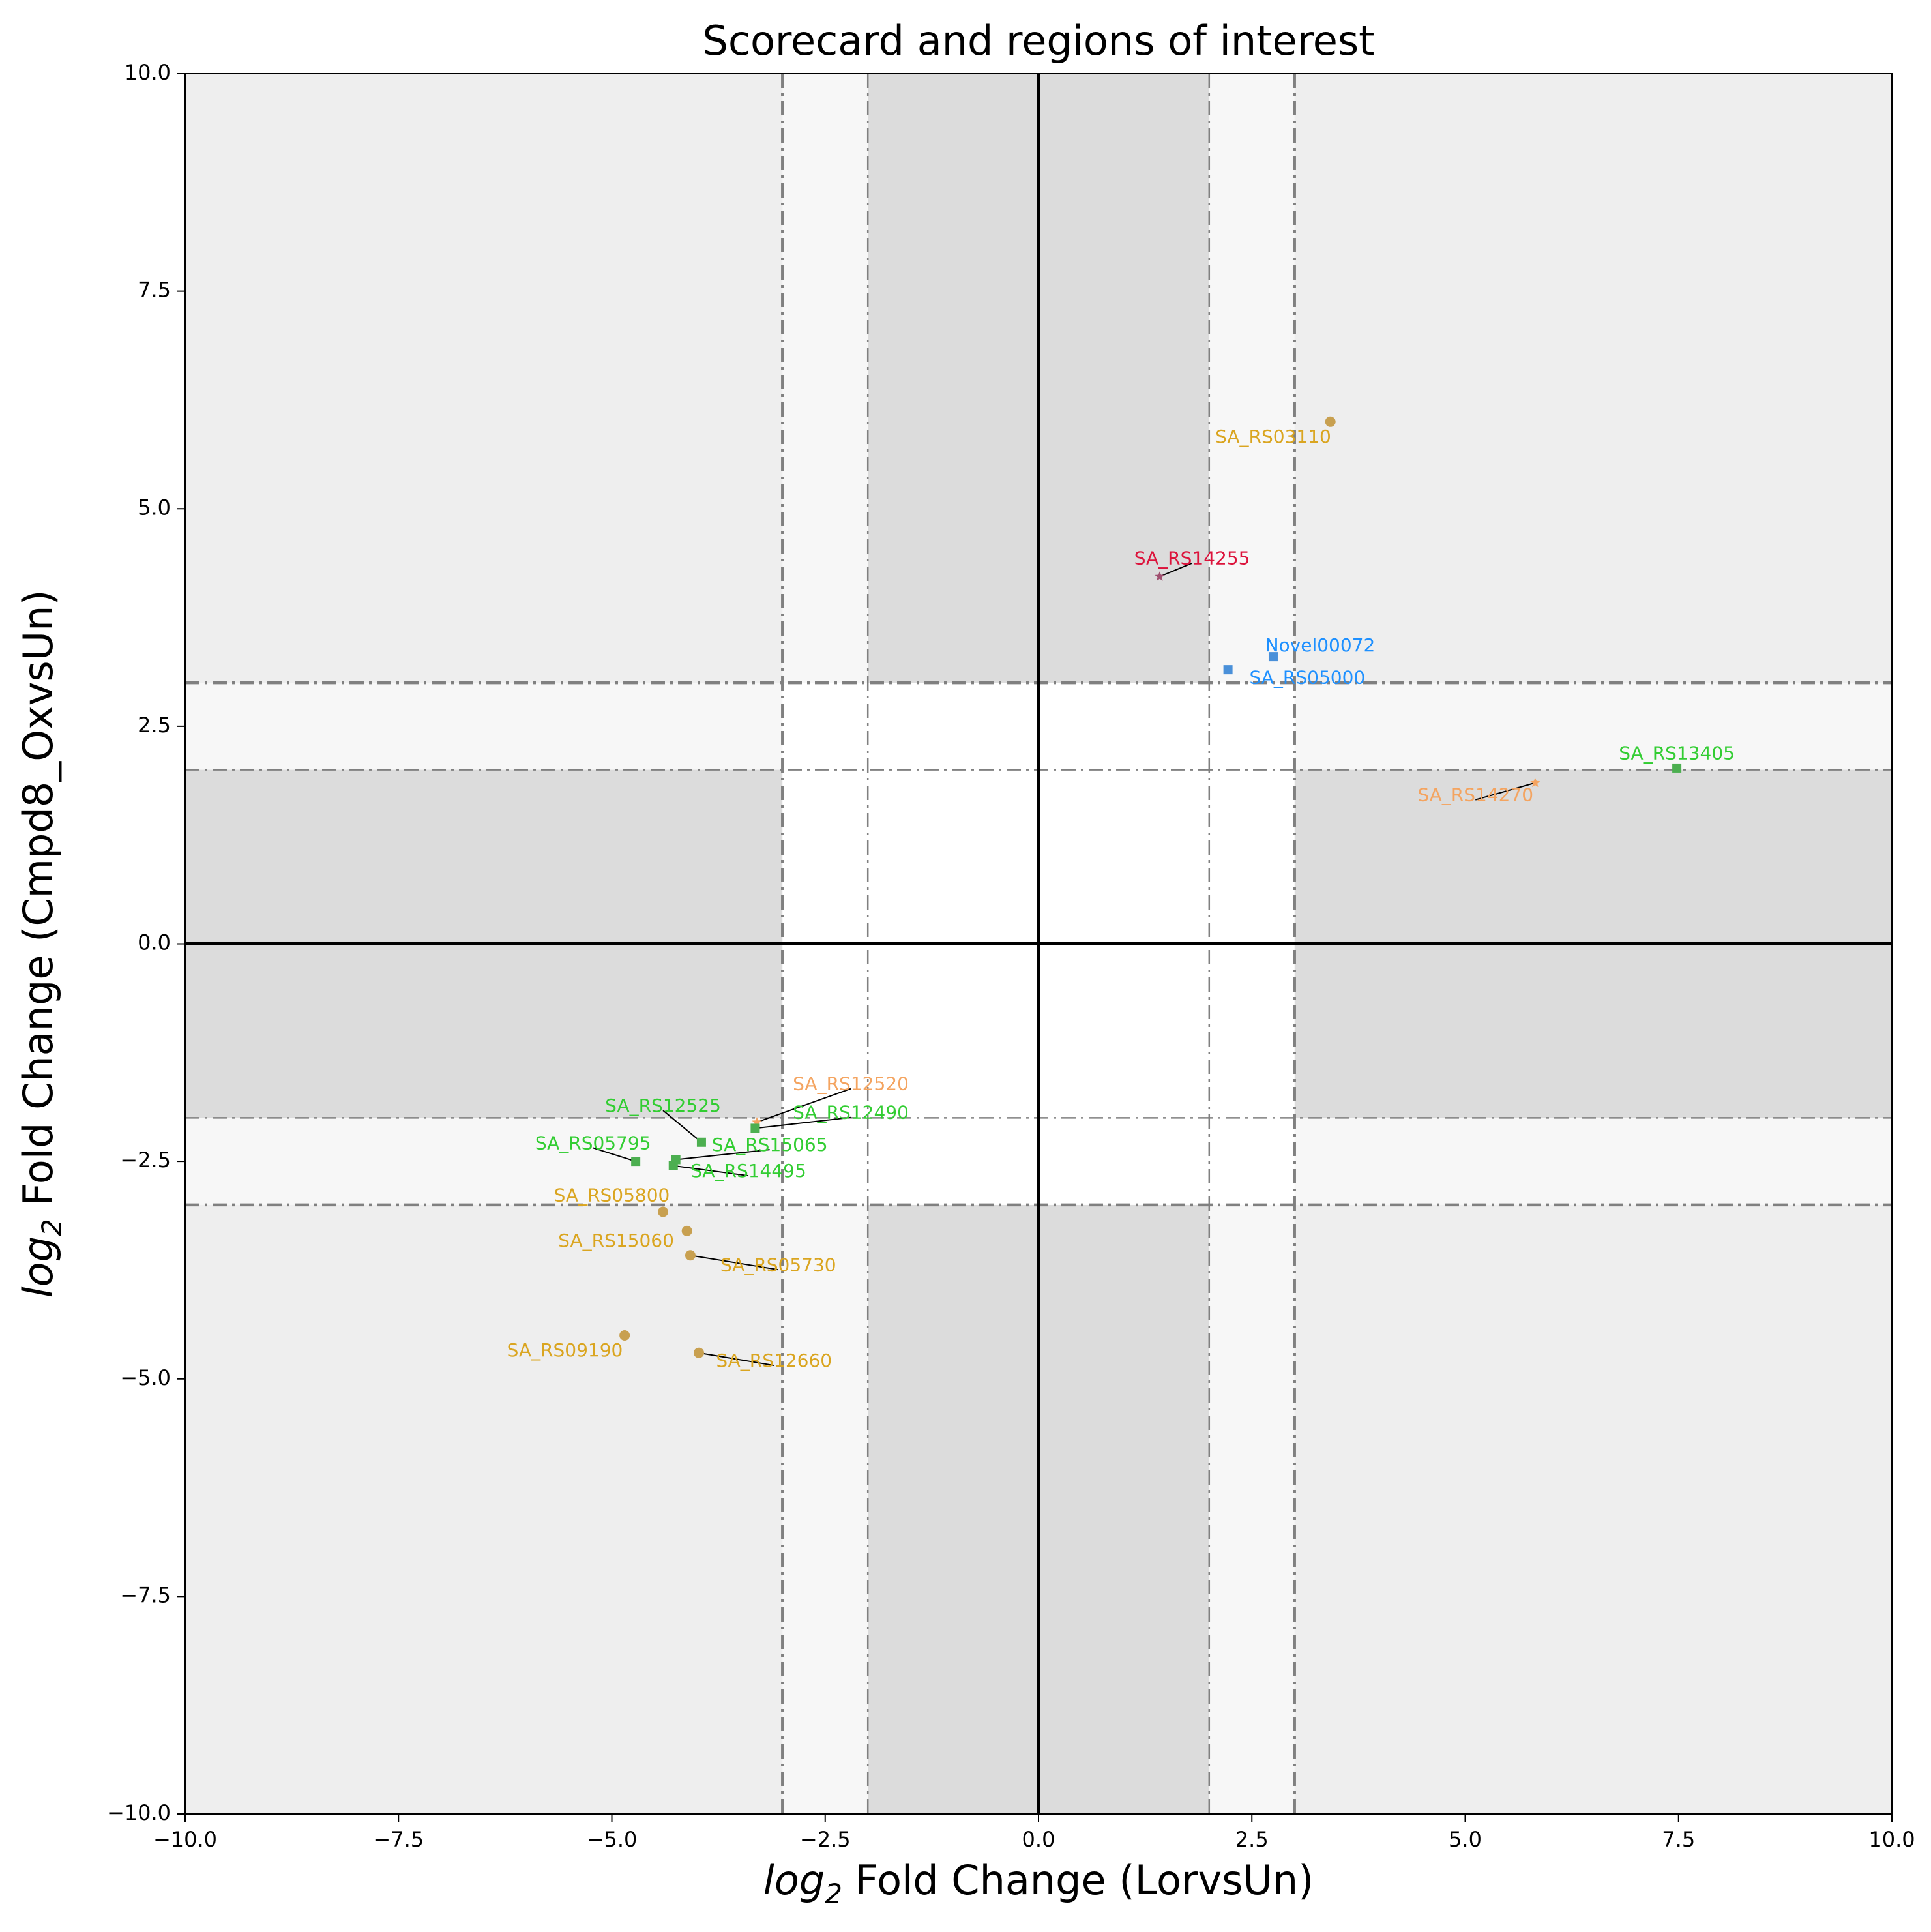  I want to click on x-tick-label: −10.0, so click(185, 1839).